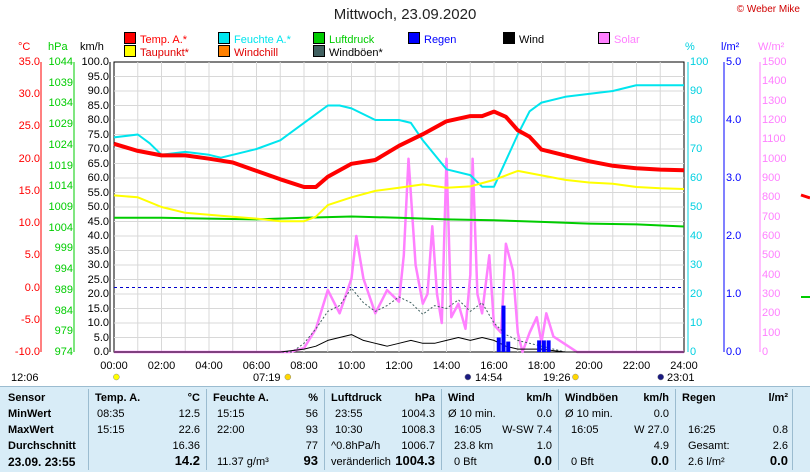 This screenshot has height=472, width=810. What do you see at coordinates (432, 39) in the screenshot?
I see `legend-item: Regen` at bounding box center [432, 39].